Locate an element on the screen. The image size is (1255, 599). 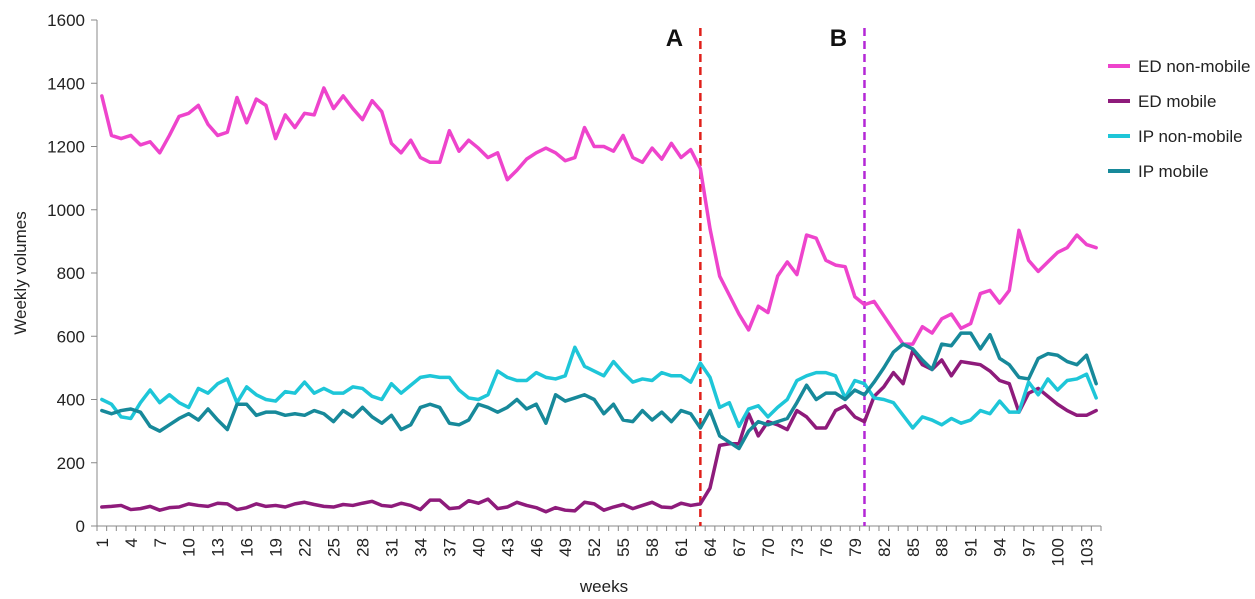
event-label-b: B is located at coordinates (838, 38).